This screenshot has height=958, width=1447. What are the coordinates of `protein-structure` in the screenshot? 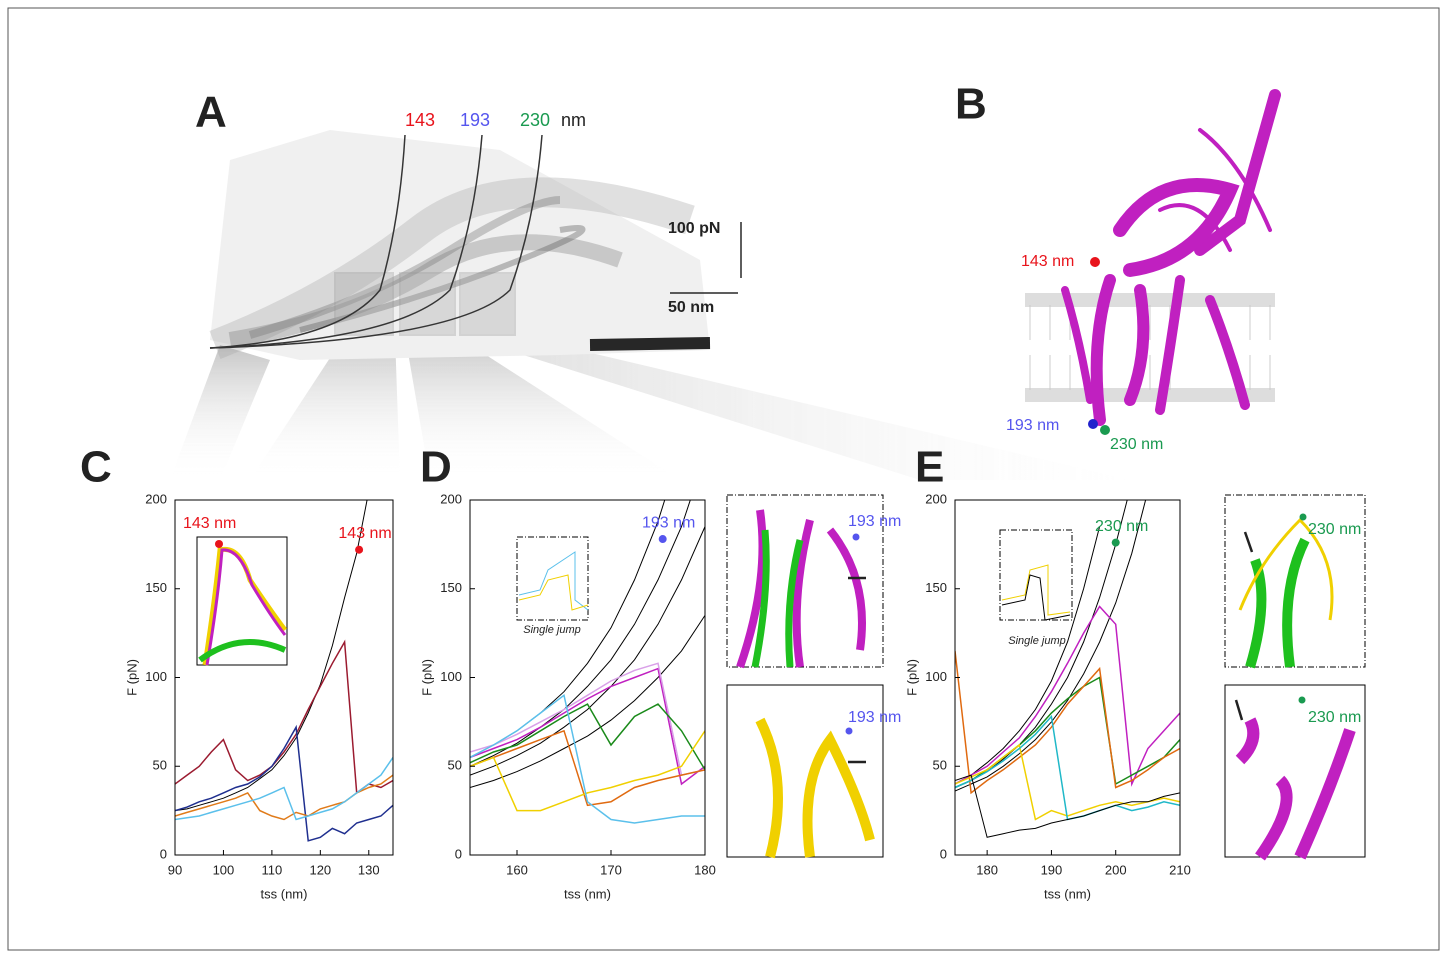 It's located at (1171, 257).